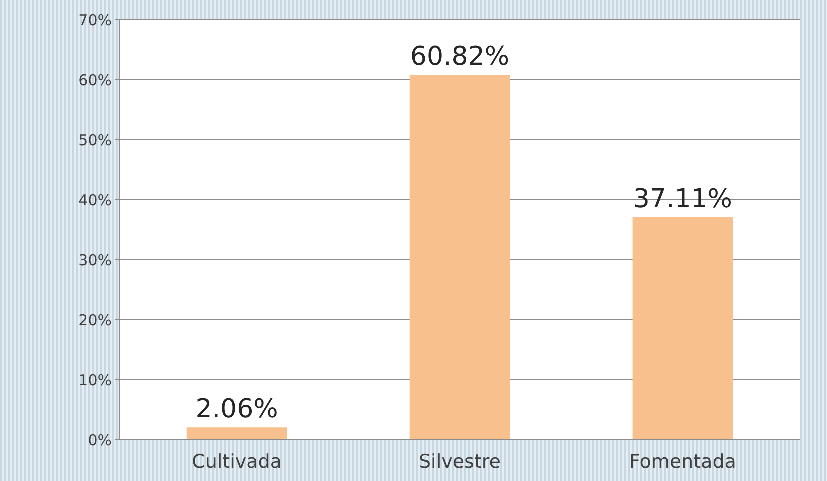 Image resolution: width=827 pixels, height=481 pixels. I want to click on y-tick-label: 40%, so click(95, 200).